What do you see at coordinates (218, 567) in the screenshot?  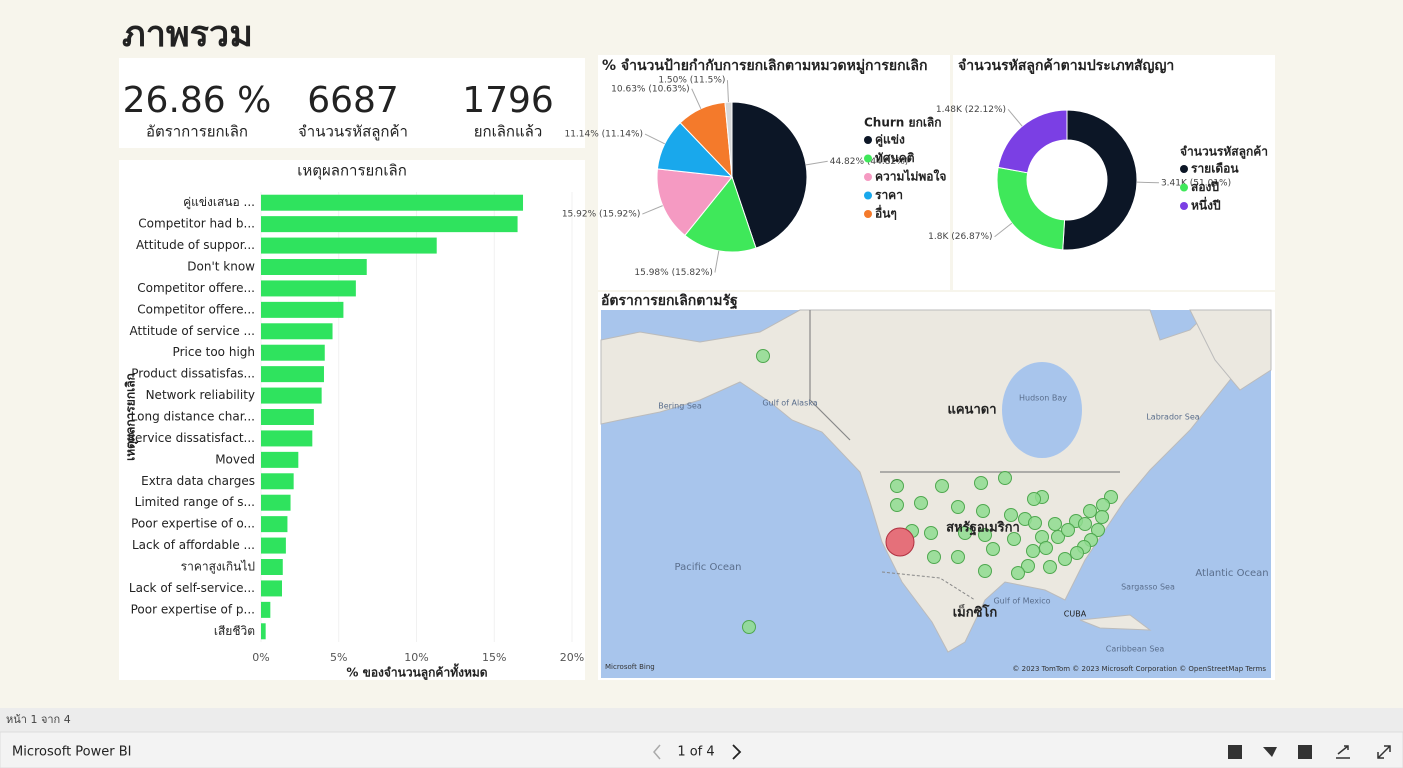 I see `y-tick-label: ราคาสูงเกินไป` at bounding box center [218, 567].